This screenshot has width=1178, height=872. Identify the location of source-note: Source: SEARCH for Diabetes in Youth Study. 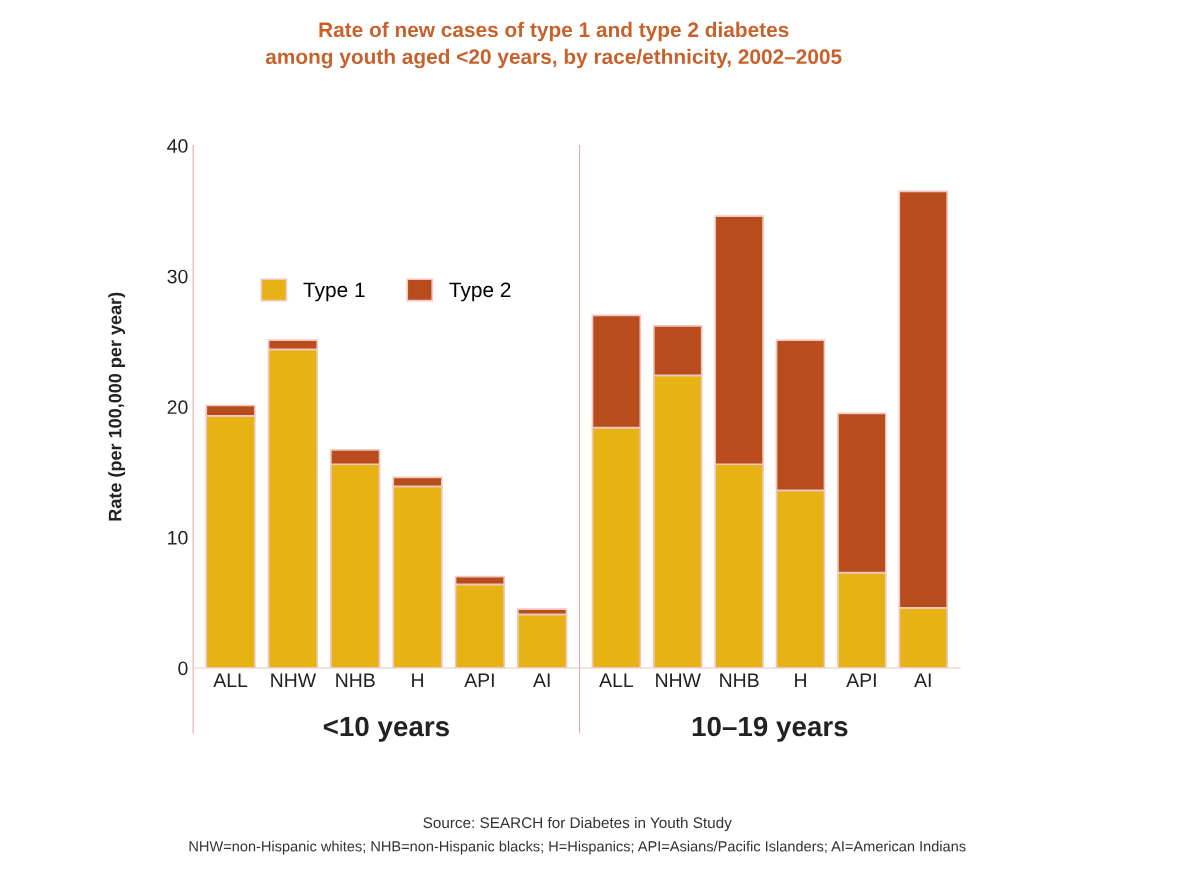
(577, 824).